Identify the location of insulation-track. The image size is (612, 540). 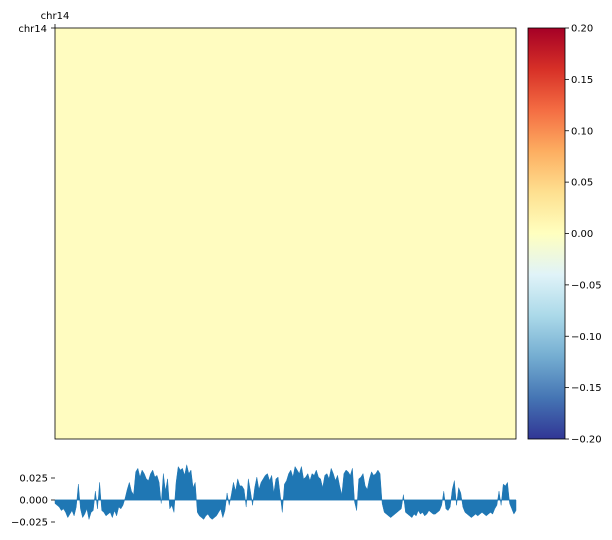
(285, 492).